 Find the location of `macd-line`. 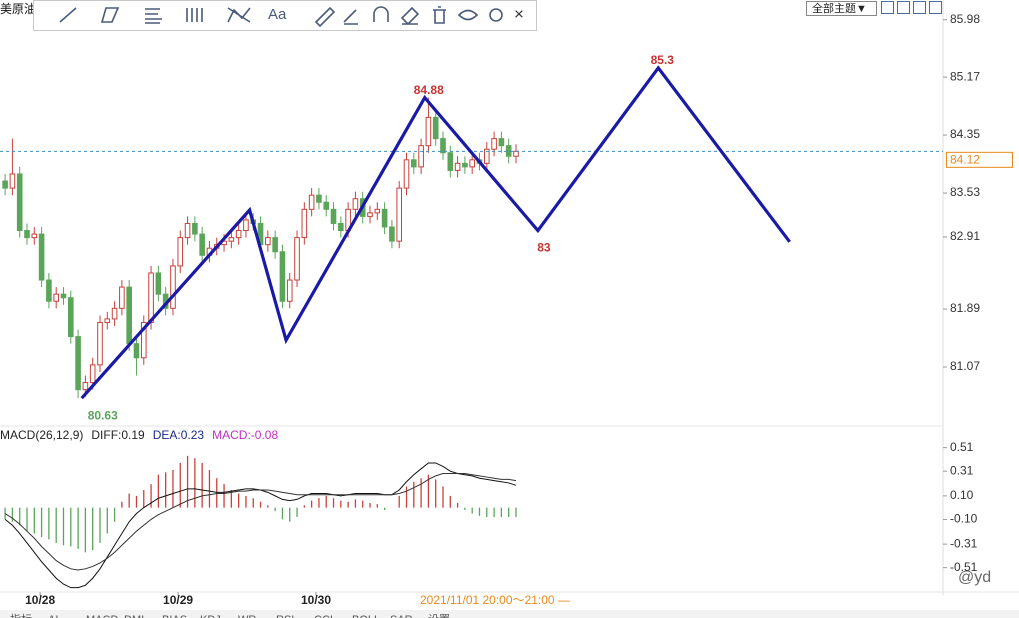

macd-line is located at coordinates (260, 522).